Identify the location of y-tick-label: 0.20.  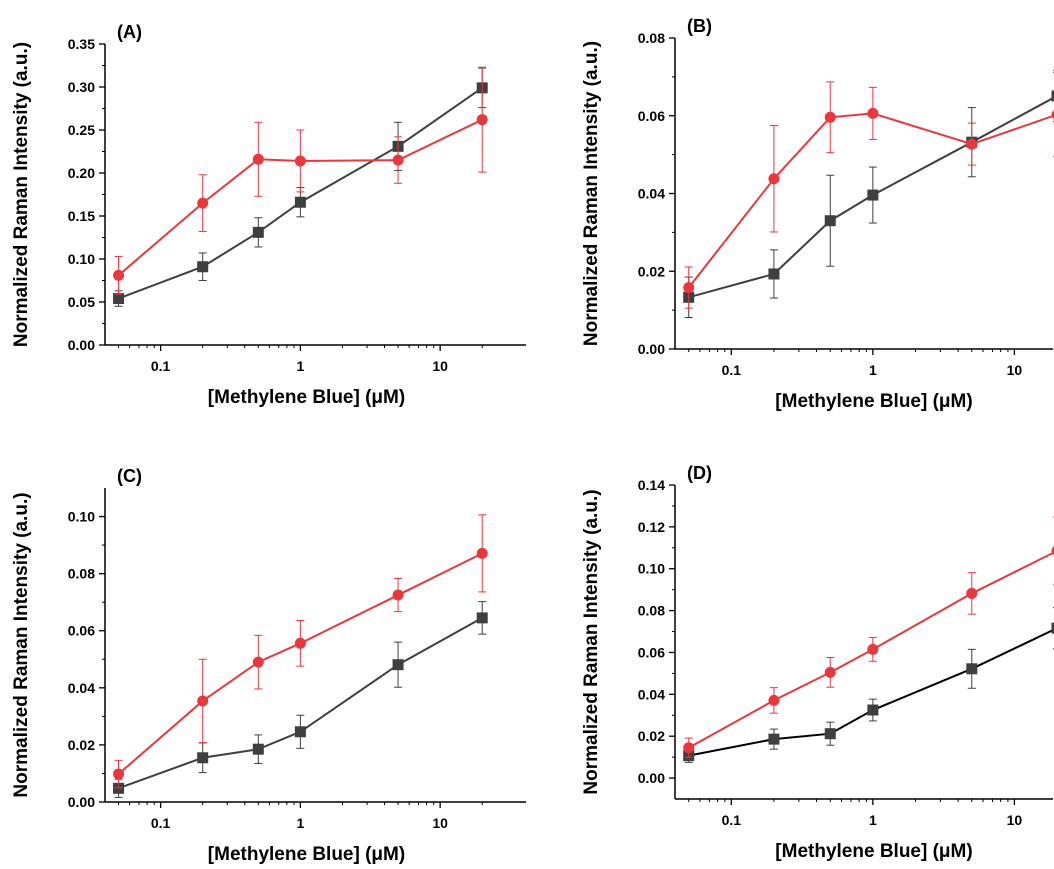
(81, 173).